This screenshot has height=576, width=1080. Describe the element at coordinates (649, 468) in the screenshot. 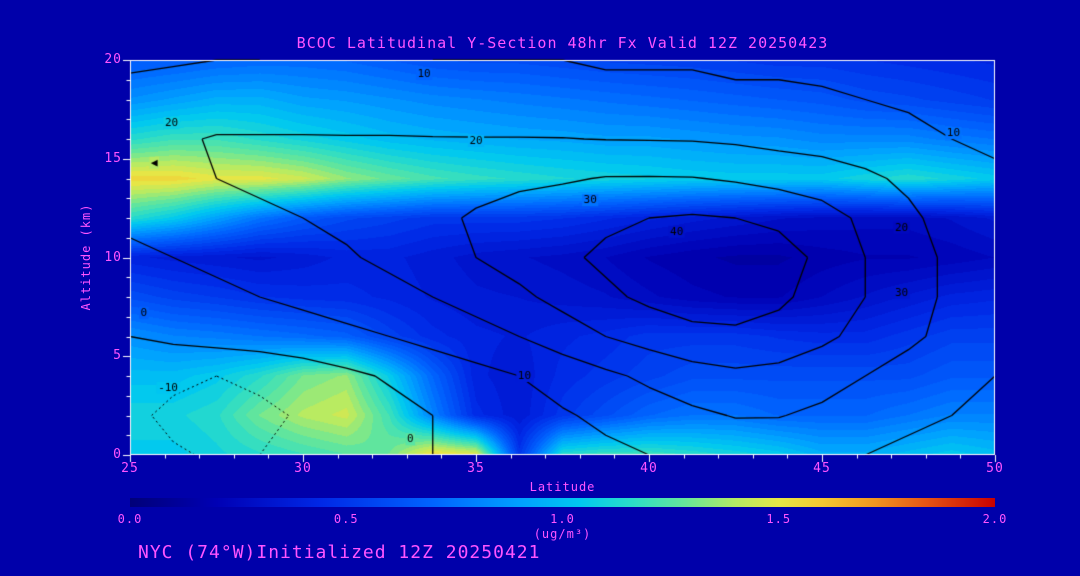

I see `x-tick-label: 40` at that location.